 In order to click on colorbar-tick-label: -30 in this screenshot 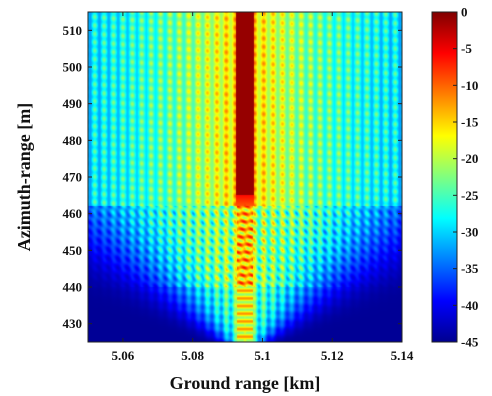, I will do `click(469, 232)`.